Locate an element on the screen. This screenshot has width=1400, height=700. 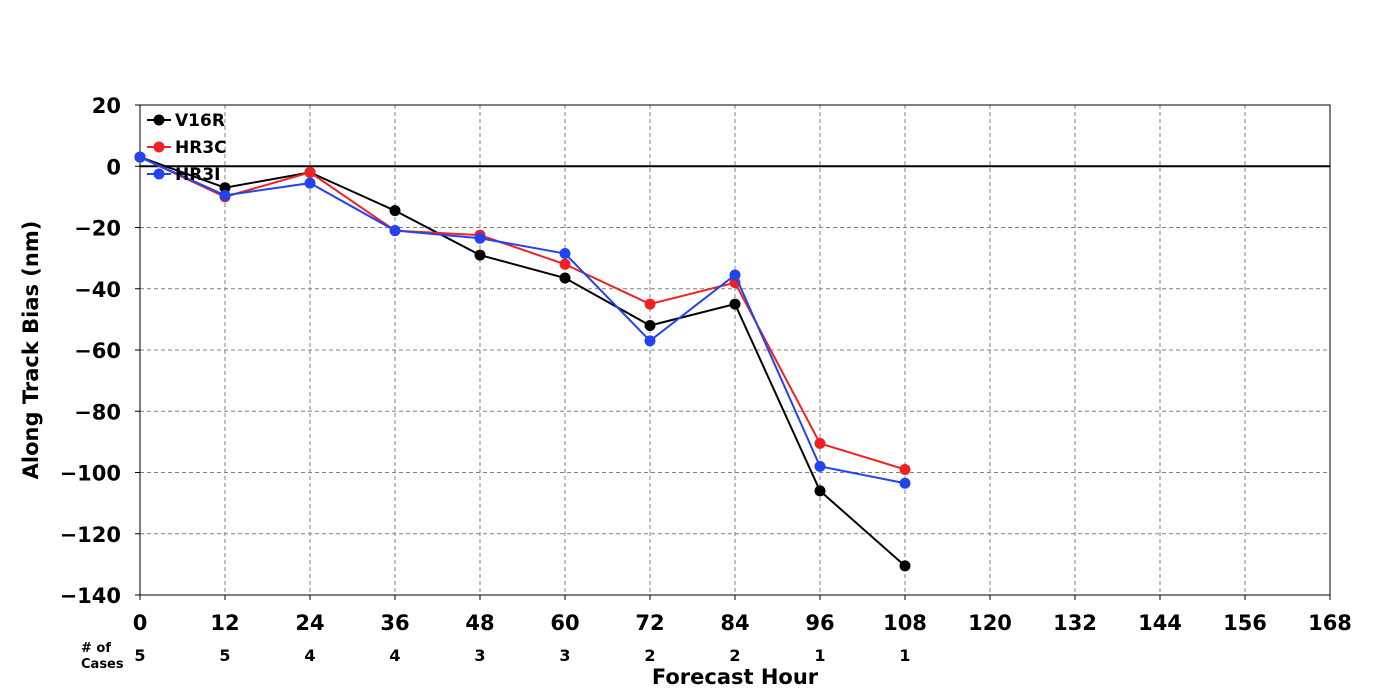
legend-marker-hr3i is located at coordinates (159, 174).